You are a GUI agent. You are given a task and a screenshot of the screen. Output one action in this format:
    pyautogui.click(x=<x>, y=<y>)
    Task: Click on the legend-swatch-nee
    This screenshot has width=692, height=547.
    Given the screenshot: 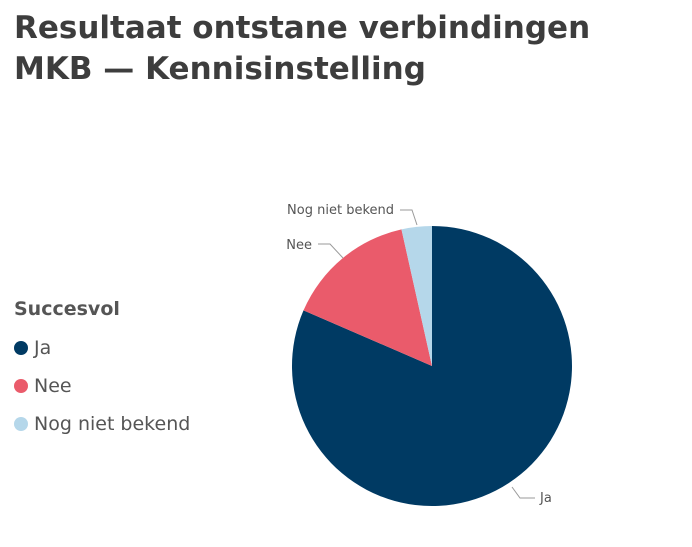 What is the action you would take?
    pyautogui.click(x=21, y=386)
    